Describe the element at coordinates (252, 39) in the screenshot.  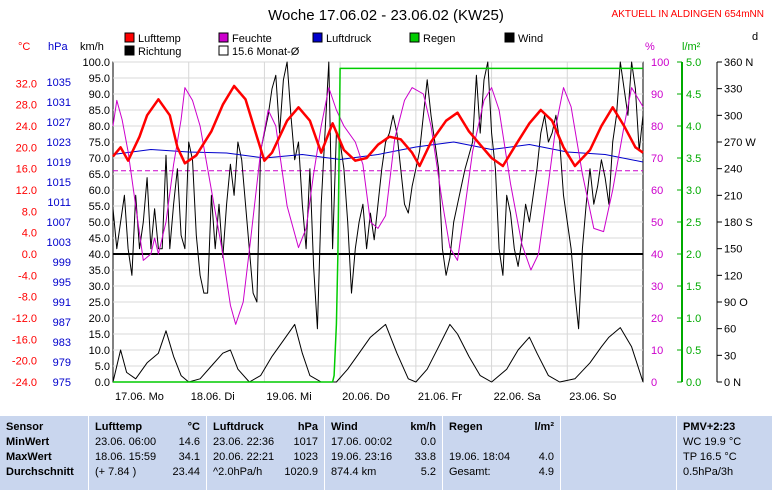
I see `legend-label-feuchte: Feuchte` at that location.